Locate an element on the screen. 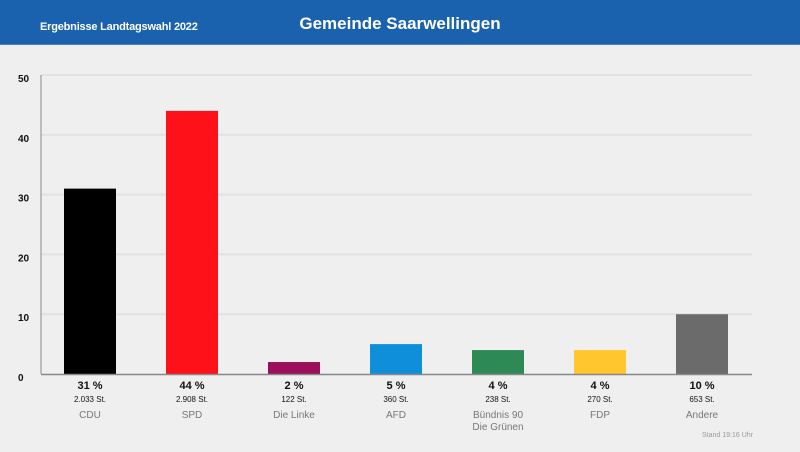  y-tick-label: 20 is located at coordinates (24, 258).